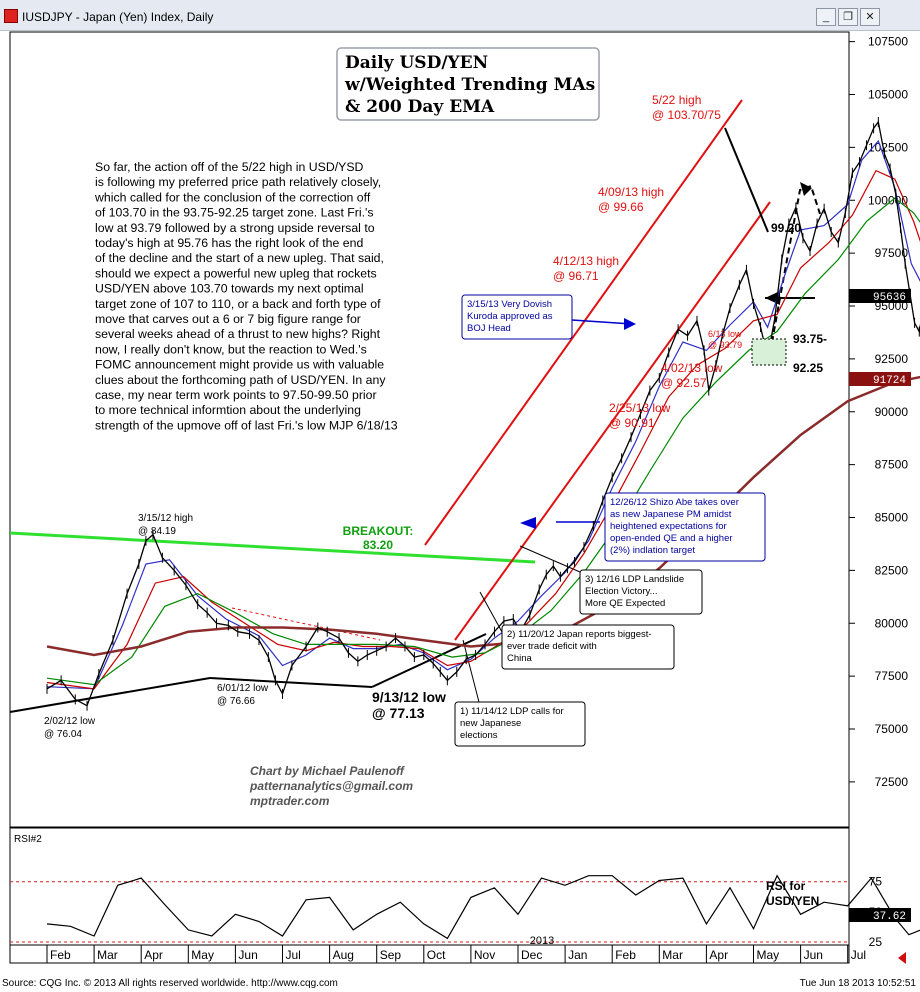 The width and height of the screenshot is (920, 992). I want to click on target-zone-box, so click(769, 352).